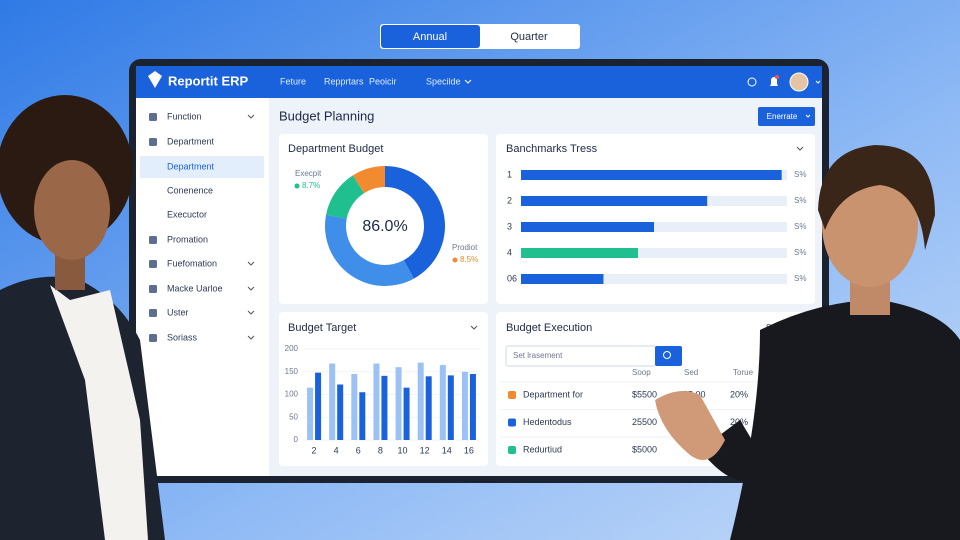 This screenshot has width=960, height=540. What do you see at coordinates (782, 116) in the screenshot?
I see `button-label: Enerrate` at bounding box center [782, 116].